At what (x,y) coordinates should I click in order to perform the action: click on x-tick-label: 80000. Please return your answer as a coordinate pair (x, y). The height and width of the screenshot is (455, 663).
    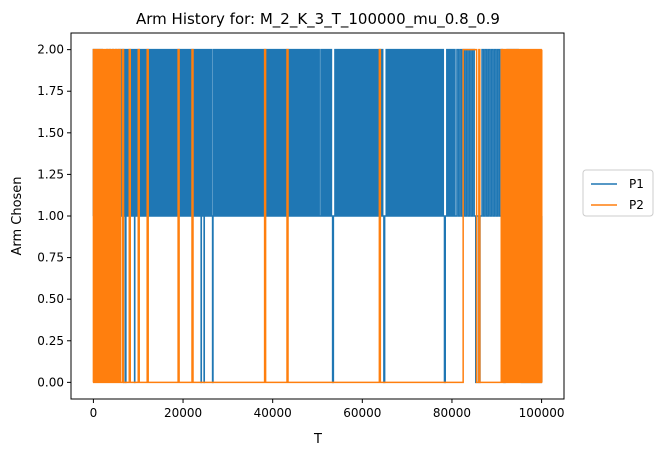
    Looking at the image, I should click on (452, 413).